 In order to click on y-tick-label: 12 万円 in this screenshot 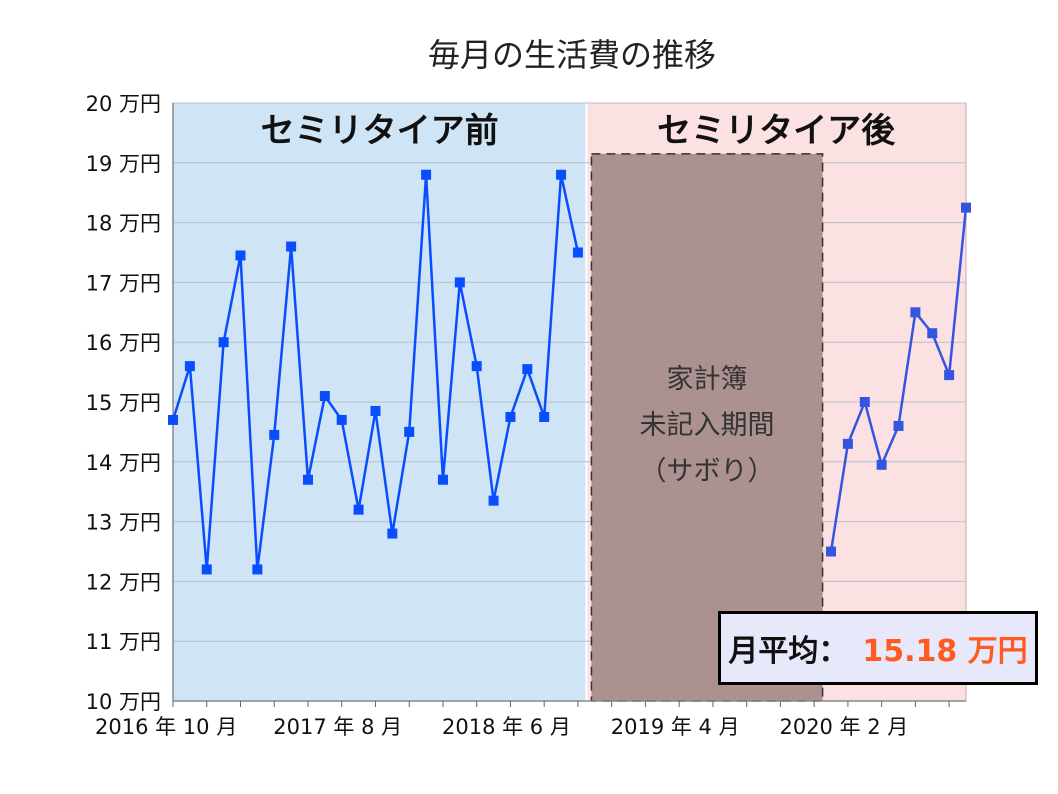, I will do `click(123, 582)`.